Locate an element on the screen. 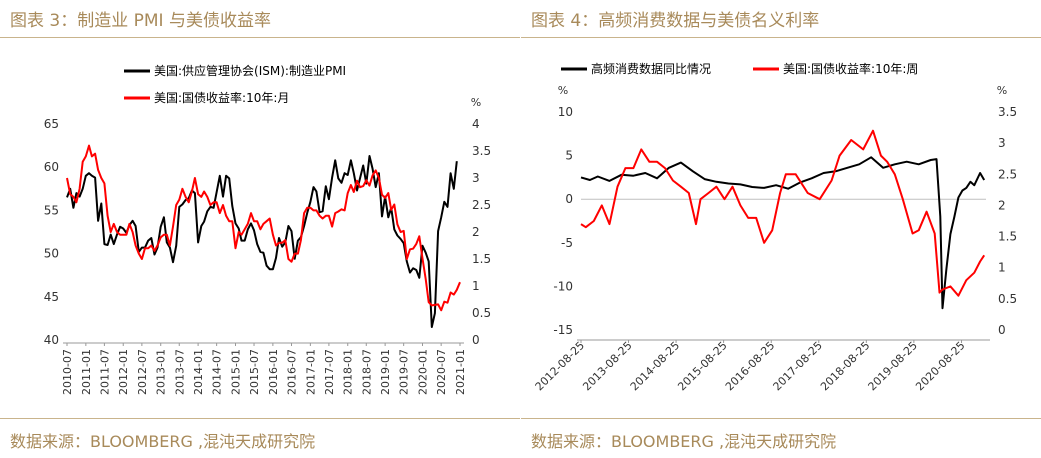 The height and width of the screenshot is (458, 1041). left-axis-tick-label: 65 is located at coordinates (51, 124).